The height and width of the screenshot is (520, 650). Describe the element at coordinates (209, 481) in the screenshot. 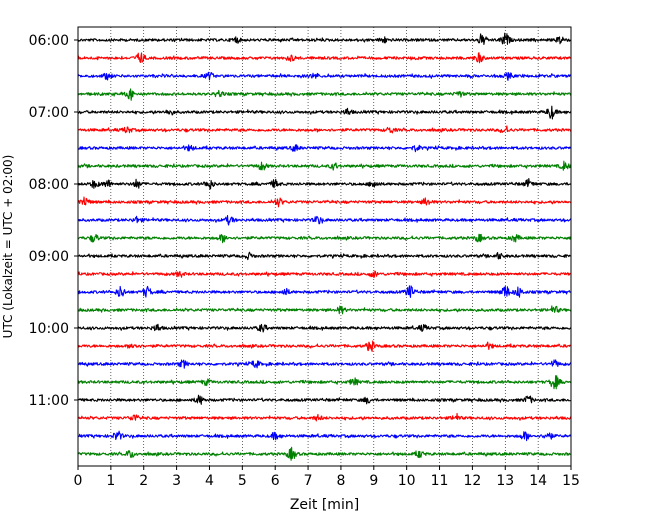

I see `x-tick-label: 4` at that location.